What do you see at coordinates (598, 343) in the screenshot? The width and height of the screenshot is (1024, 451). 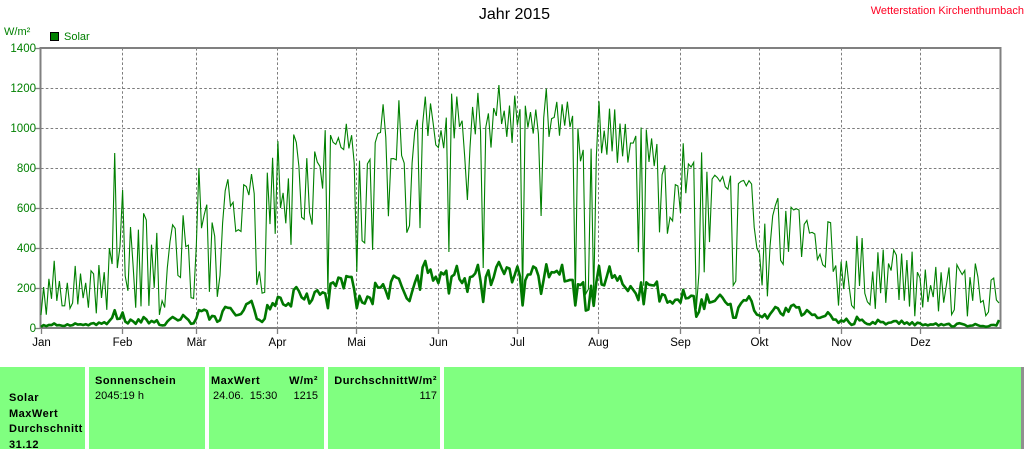 I see `svg-text: Aug` at bounding box center [598, 343].